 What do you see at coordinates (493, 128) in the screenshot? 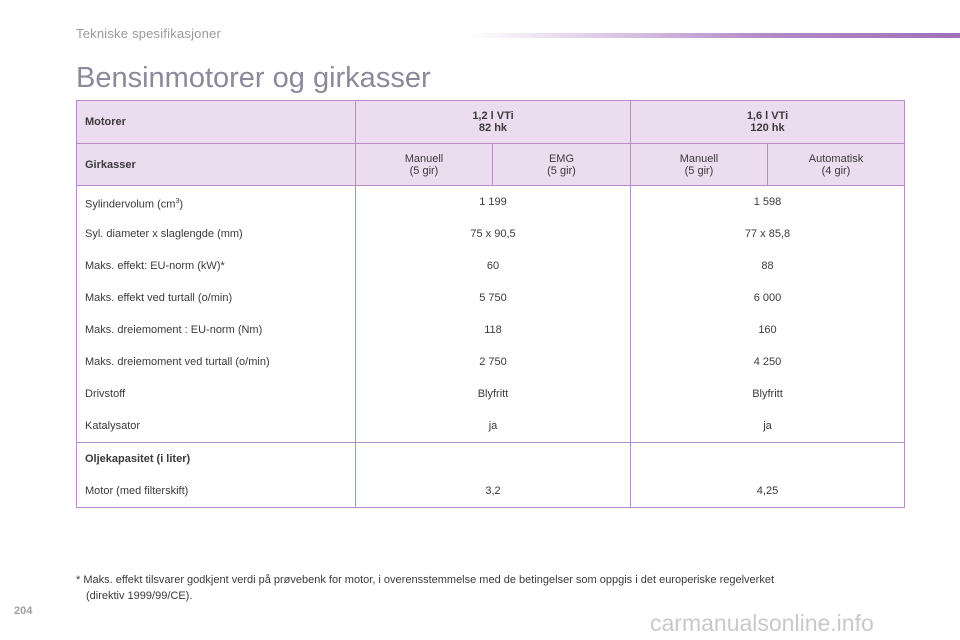
I see `engine-1-power: 82 hk` at bounding box center [493, 128].